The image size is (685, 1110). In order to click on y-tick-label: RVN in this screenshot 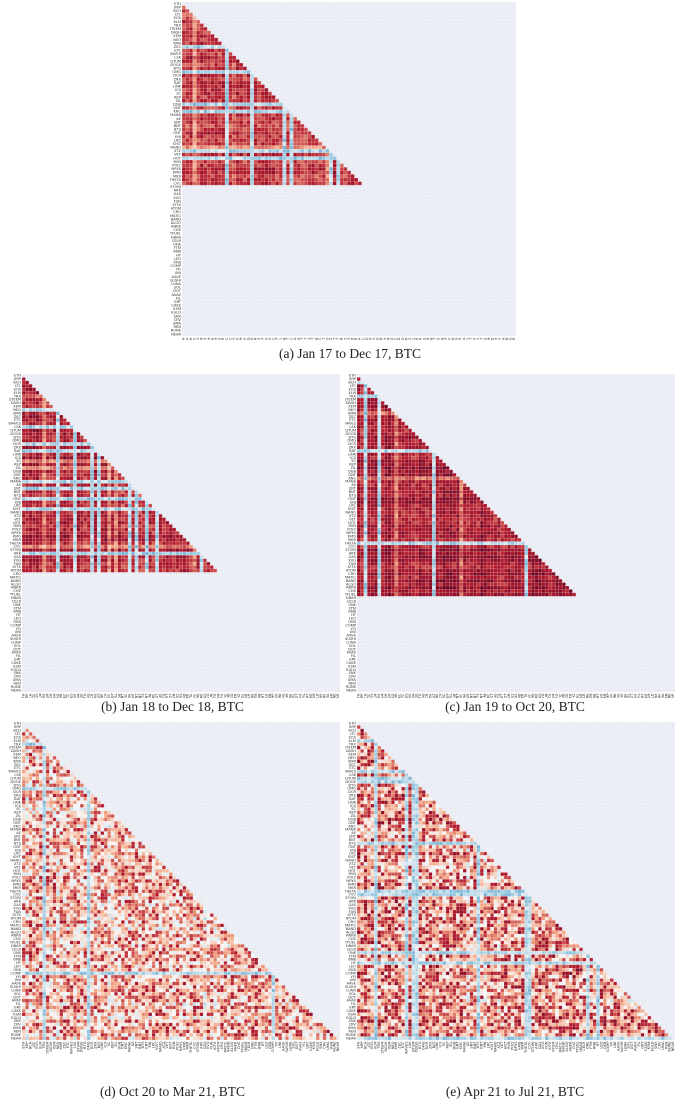, I will do `click(18, 526)`.